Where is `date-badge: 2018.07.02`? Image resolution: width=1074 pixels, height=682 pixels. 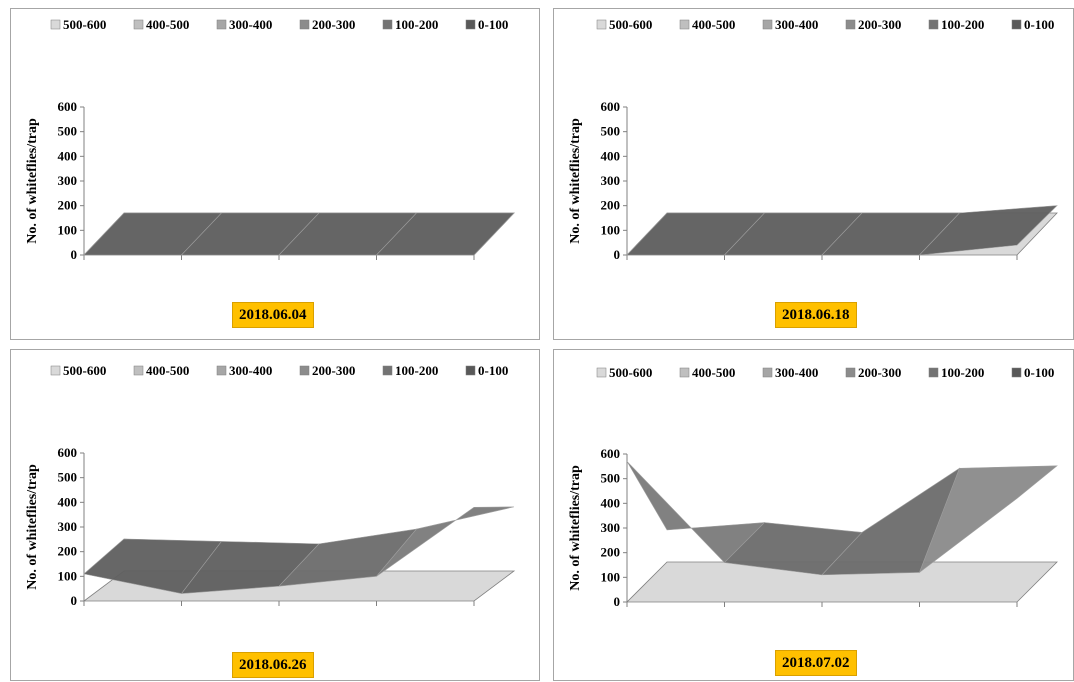
date-badge: 2018.07.02 is located at coordinates (816, 663).